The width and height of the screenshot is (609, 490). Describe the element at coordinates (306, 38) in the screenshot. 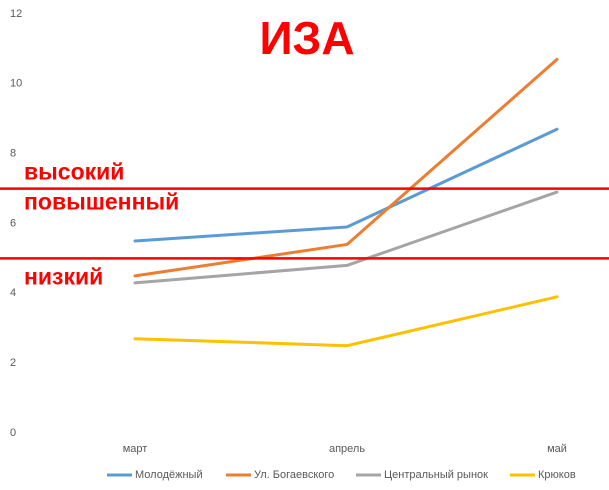

I see `chart-title: ИЗА` at that location.